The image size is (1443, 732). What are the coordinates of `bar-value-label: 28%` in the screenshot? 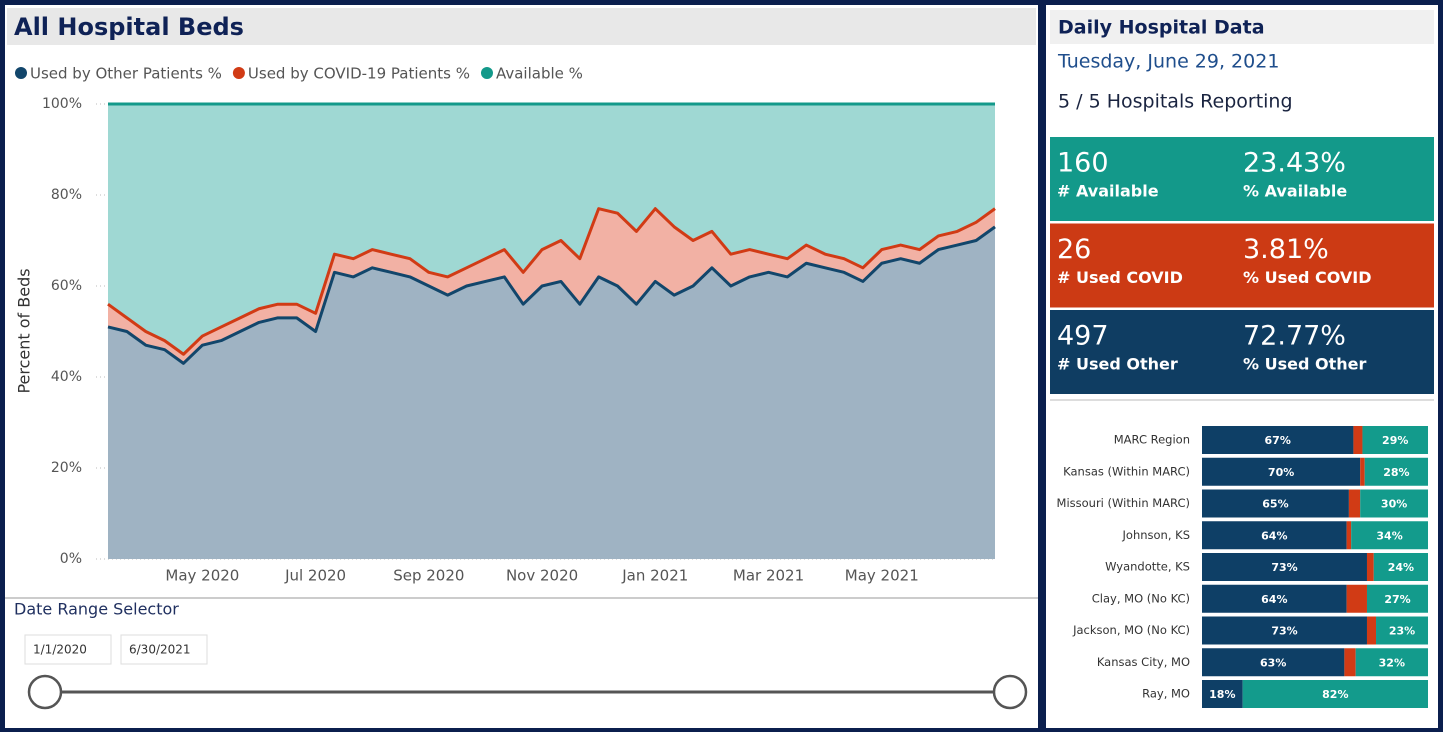 It's located at (1396, 472).